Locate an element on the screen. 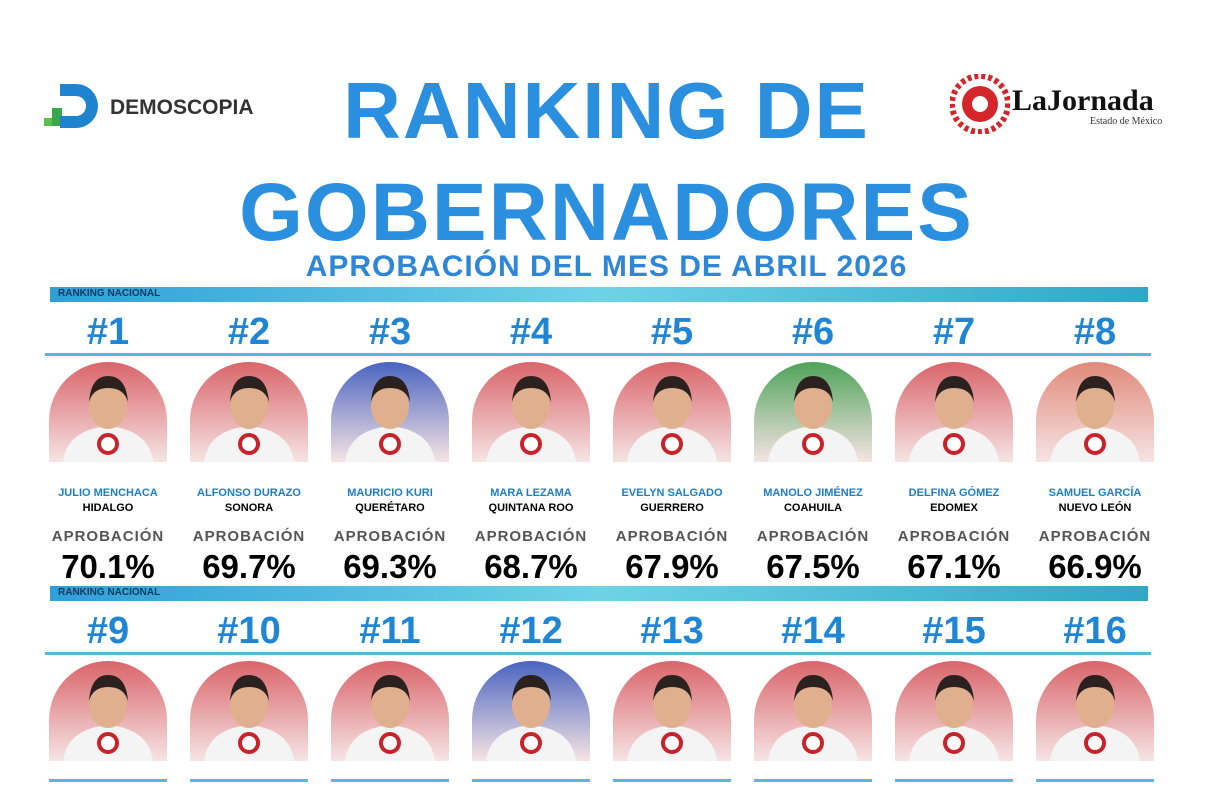 The width and height of the screenshot is (1213, 787). candidate-name: MAURICIO KURI is located at coordinates (390, 493).